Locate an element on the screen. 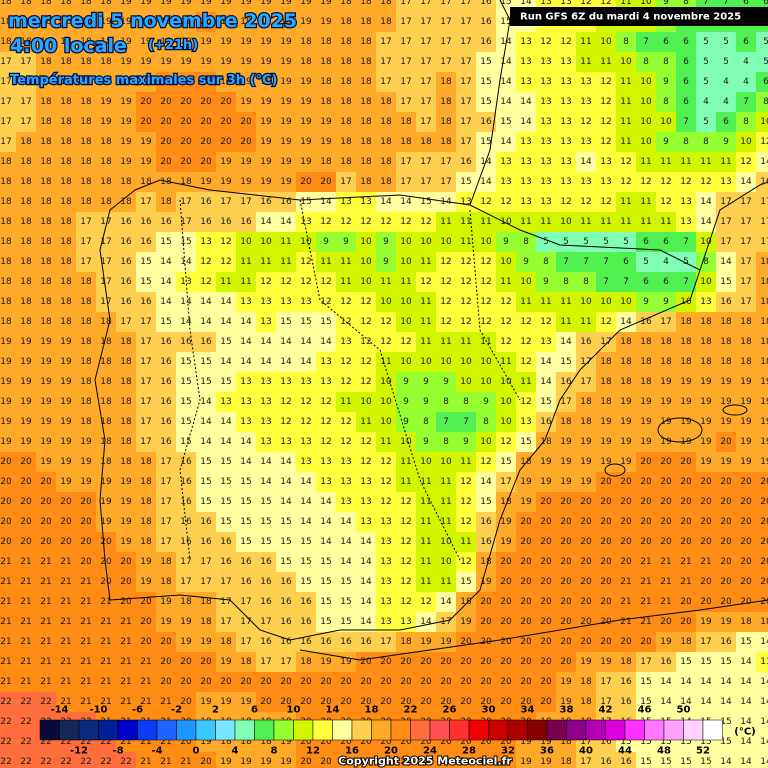 Image resolution: width=768 pixels, height=768 pixels. colorbar-label: 4 is located at coordinates (235, 751).